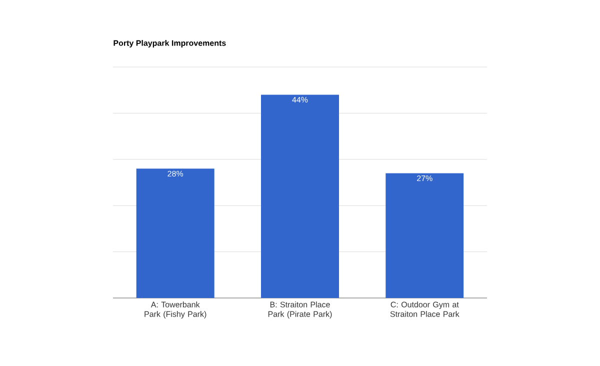 The image size is (600, 366). What do you see at coordinates (175, 310) in the screenshot?
I see `x-tick-label: A: Towerbank Park (Fishy Park)` at bounding box center [175, 310].